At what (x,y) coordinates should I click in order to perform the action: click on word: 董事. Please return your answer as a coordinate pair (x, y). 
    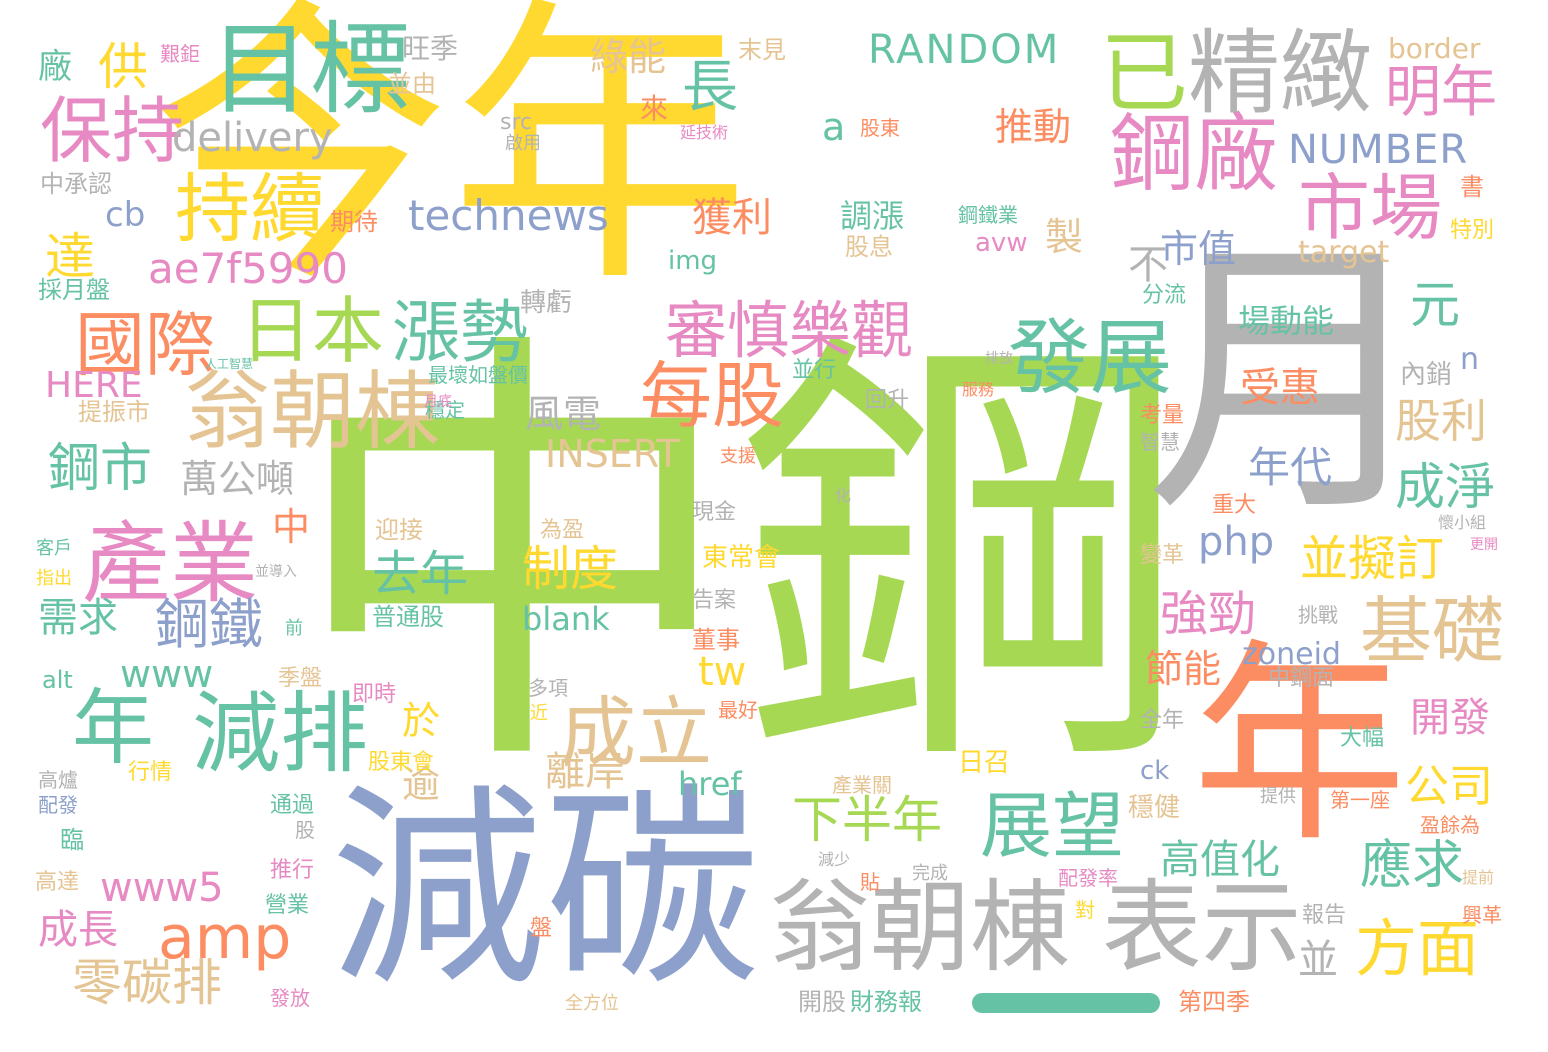
    Looking at the image, I should click on (716, 640).